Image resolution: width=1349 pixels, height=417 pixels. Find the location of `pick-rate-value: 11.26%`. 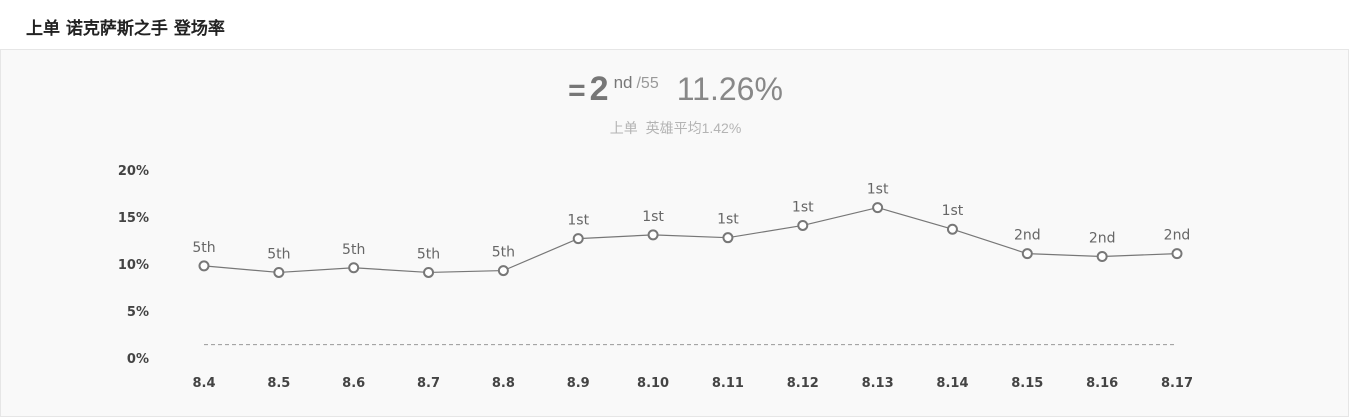

pick-rate-value: 11.26% is located at coordinates (729, 89).